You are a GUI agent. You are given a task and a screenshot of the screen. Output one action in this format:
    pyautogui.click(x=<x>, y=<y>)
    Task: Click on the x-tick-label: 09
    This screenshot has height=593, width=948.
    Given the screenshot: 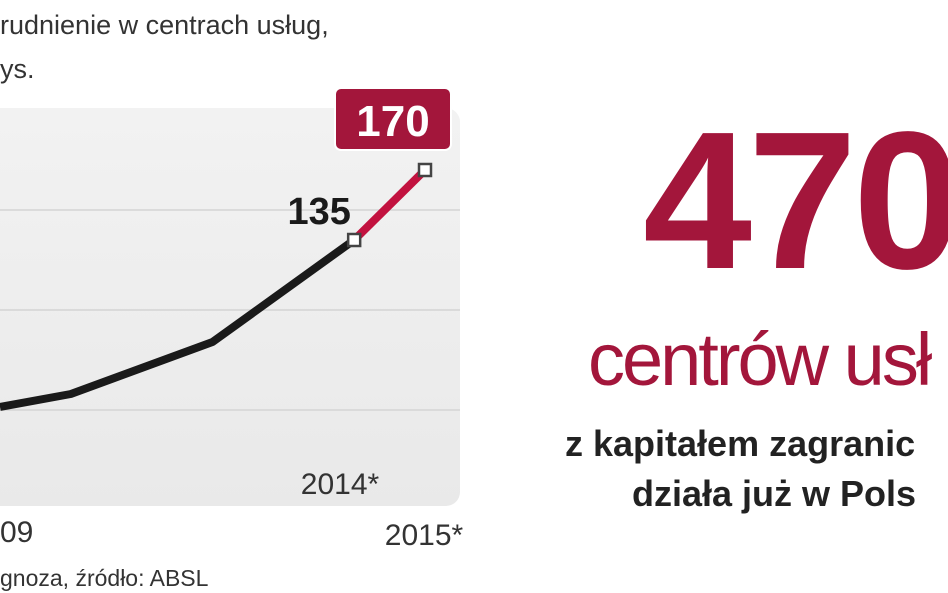 What is the action you would take?
    pyautogui.click(x=16, y=532)
    